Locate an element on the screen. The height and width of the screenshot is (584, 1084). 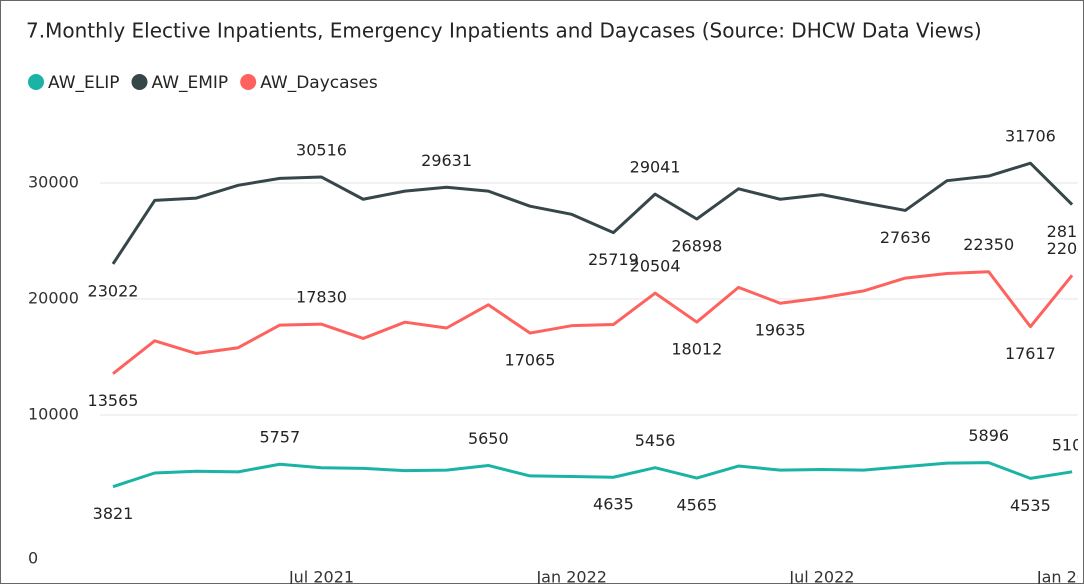
data-label: 5103 is located at coordinates (1068, 444).